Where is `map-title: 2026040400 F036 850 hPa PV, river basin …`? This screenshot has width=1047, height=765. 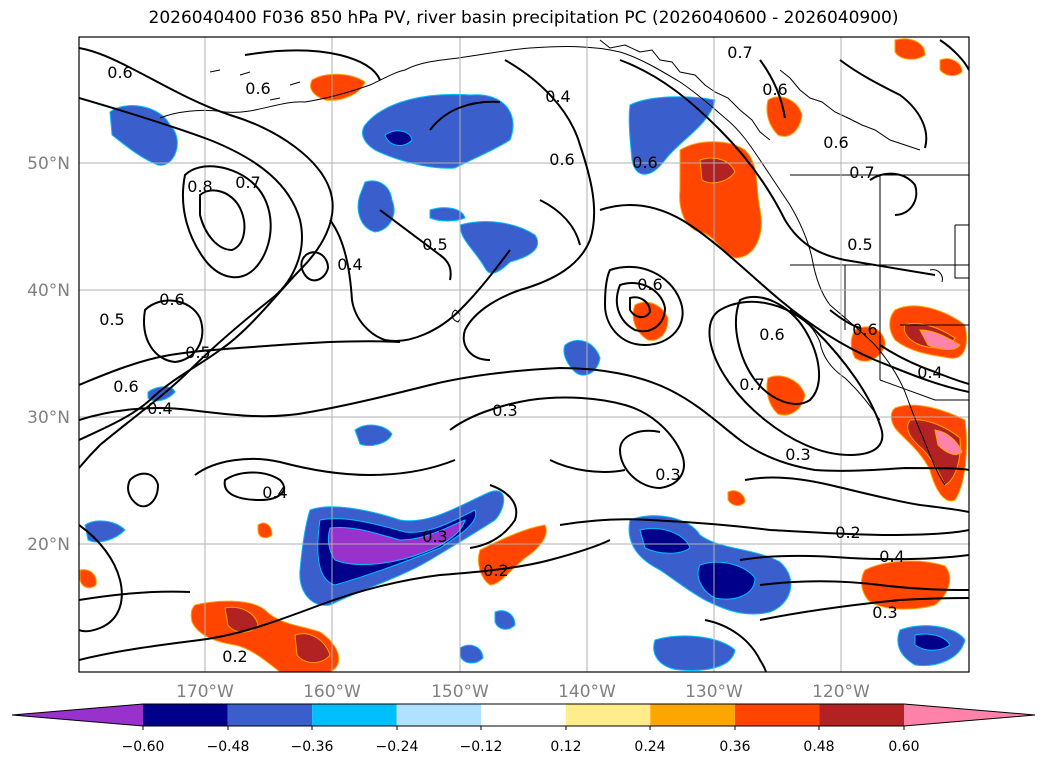 map-title: 2026040400 F036 850 hPa PV, river basin … is located at coordinates (523, 18).